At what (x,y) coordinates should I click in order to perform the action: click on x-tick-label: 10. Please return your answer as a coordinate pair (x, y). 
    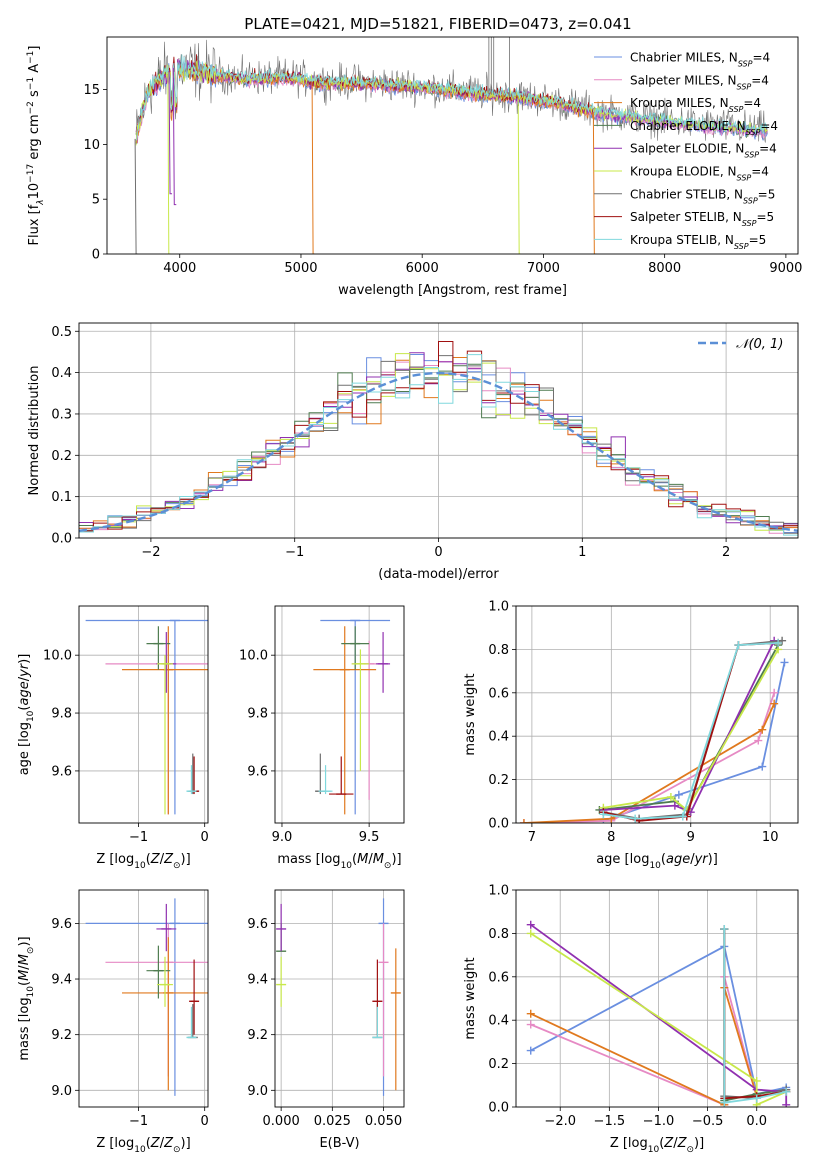
    Looking at the image, I should click on (770, 837).